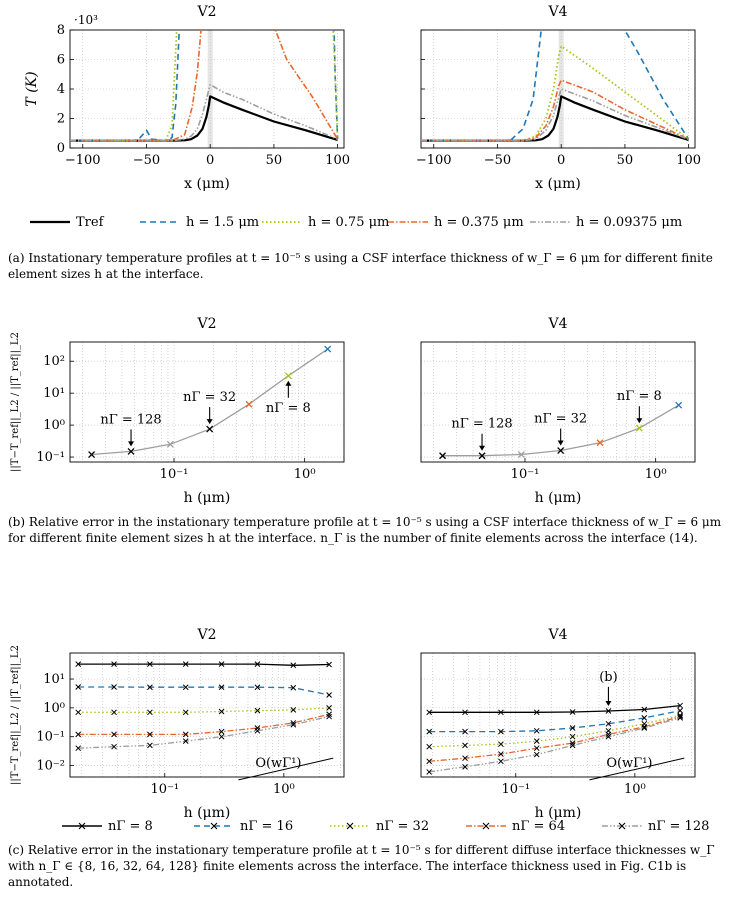 This screenshot has height=898, width=738. I want to click on x-tick-label: −100, so click(434, 160).